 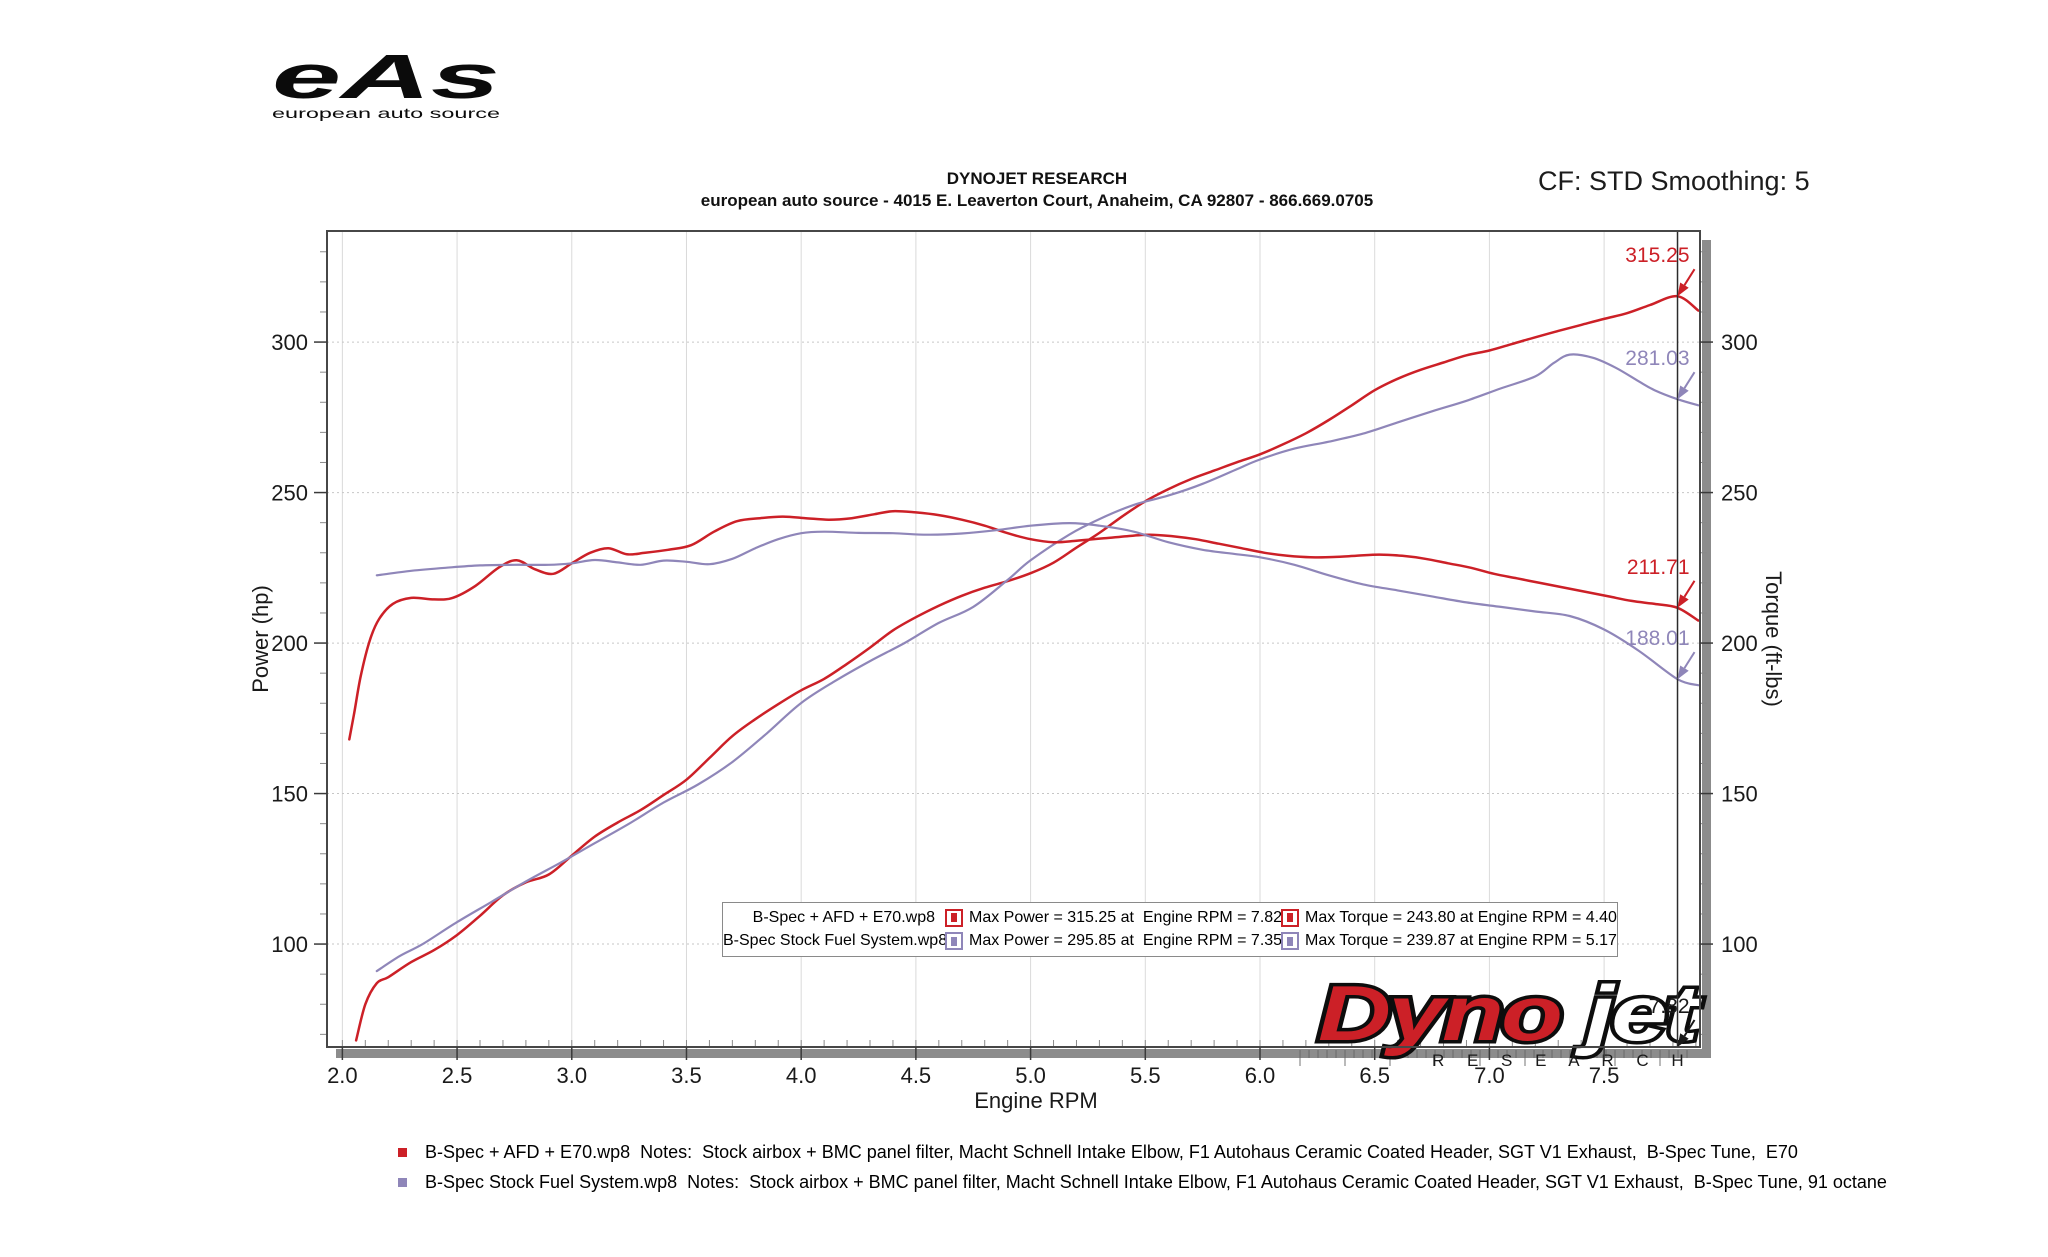 What do you see at coordinates (571, 1075) in the screenshot?
I see `x-tick-label: 3.0` at bounding box center [571, 1075].